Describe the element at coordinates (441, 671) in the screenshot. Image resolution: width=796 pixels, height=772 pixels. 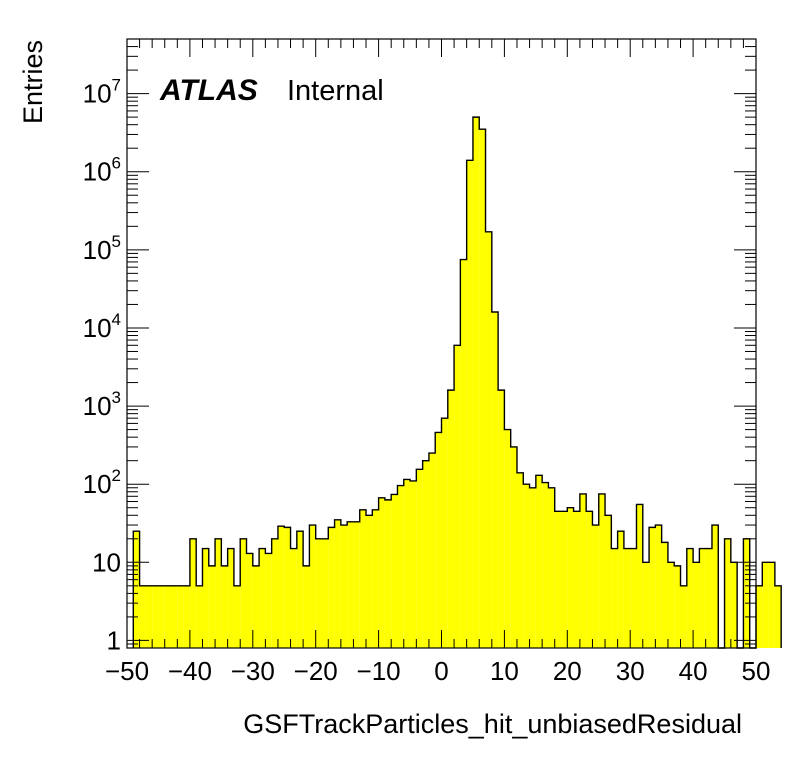
I see `x-tick-label: 0` at that location.